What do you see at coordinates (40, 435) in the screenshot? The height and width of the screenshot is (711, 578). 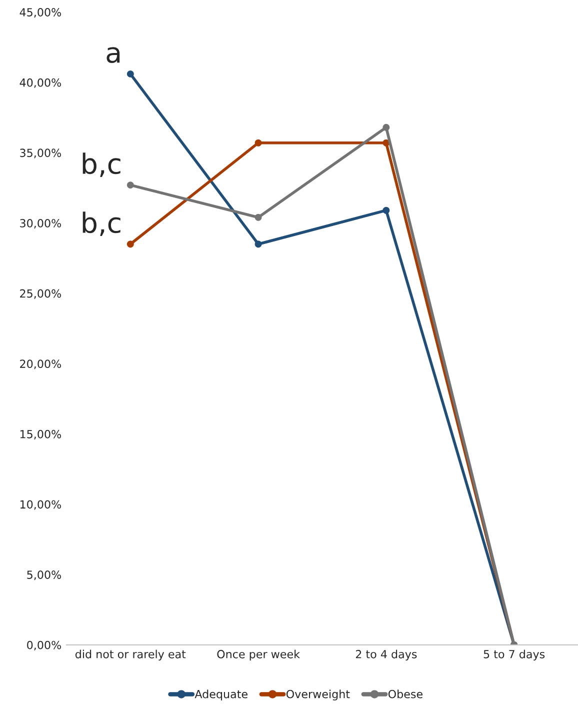 I see `y-tick-label: 15,00%` at bounding box center [40, 435].